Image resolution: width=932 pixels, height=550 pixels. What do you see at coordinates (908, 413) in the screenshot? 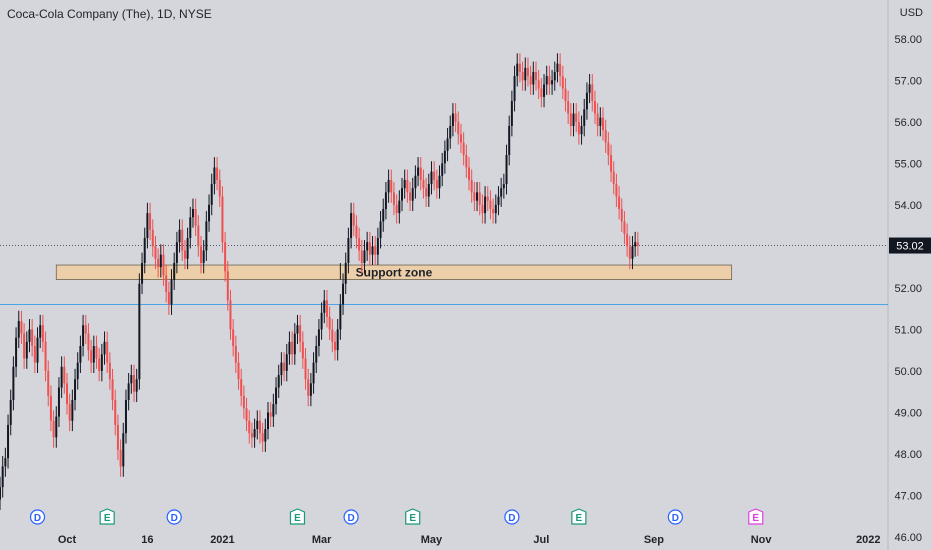
I see `y-tick-label: 49.00` at bounding box center [908, 413].